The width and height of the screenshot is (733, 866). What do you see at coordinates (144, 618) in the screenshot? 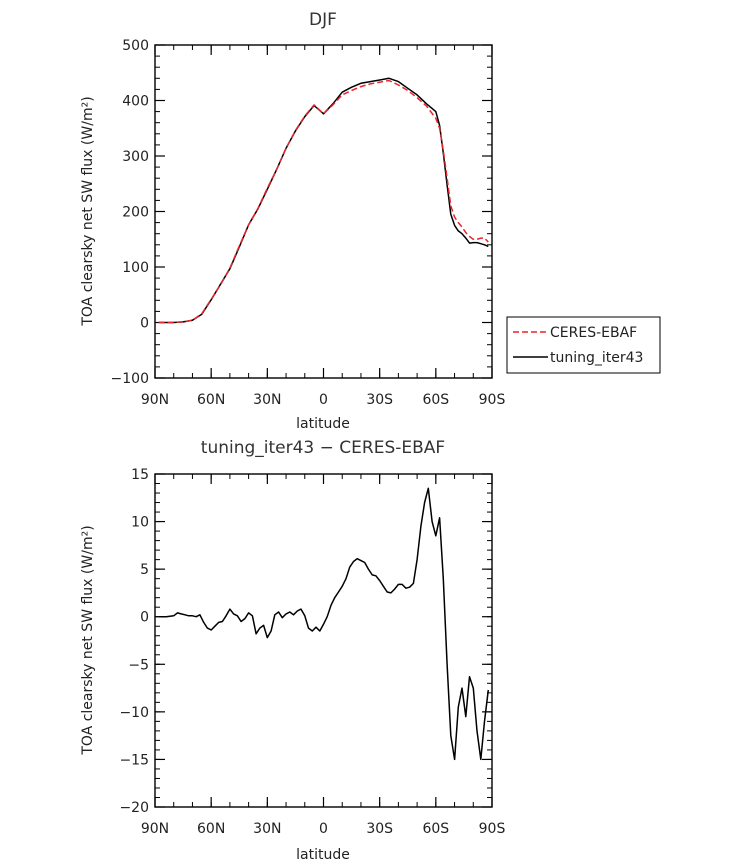
I see `bottom-y-tick-label: 0` at bounding box center [144, 618].